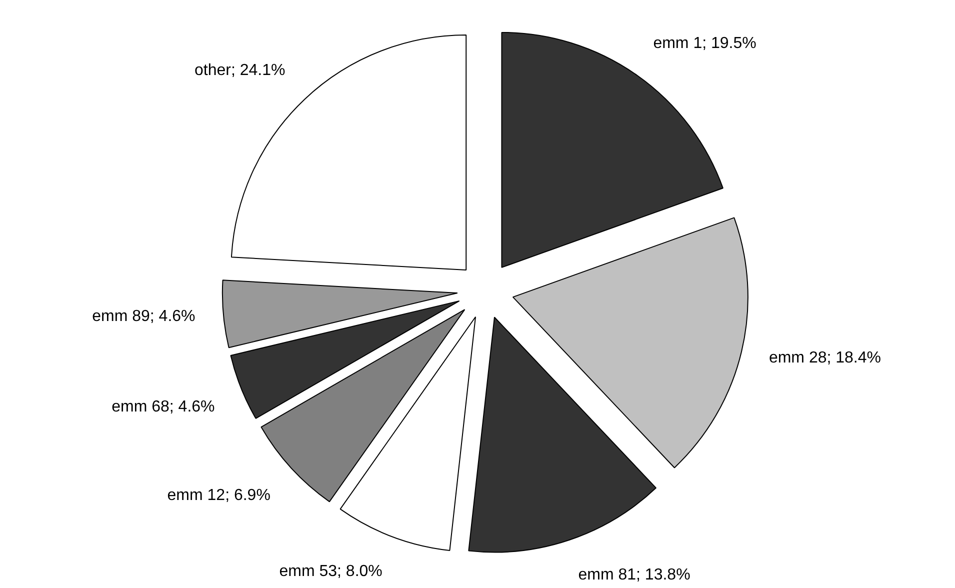 This screenshot has height=588, width=955. I want to click on slice-label: emm 28; 18.4%, so click(824, 358).